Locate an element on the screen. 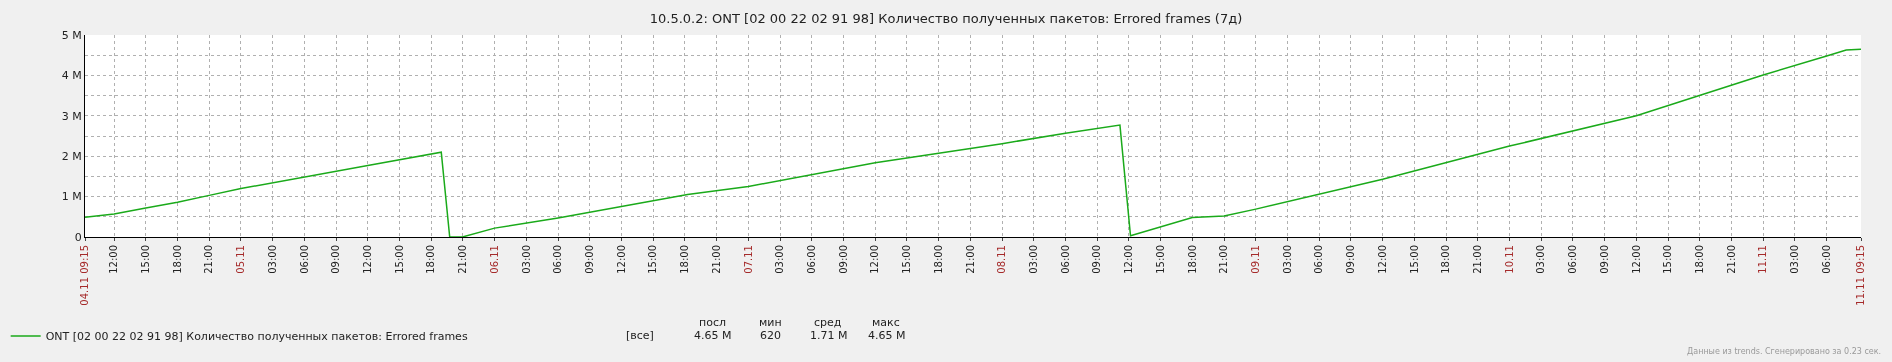 The height and width of the screenshot is (362, 1892). text: 1.71 M is located at coordinates (829, 335).